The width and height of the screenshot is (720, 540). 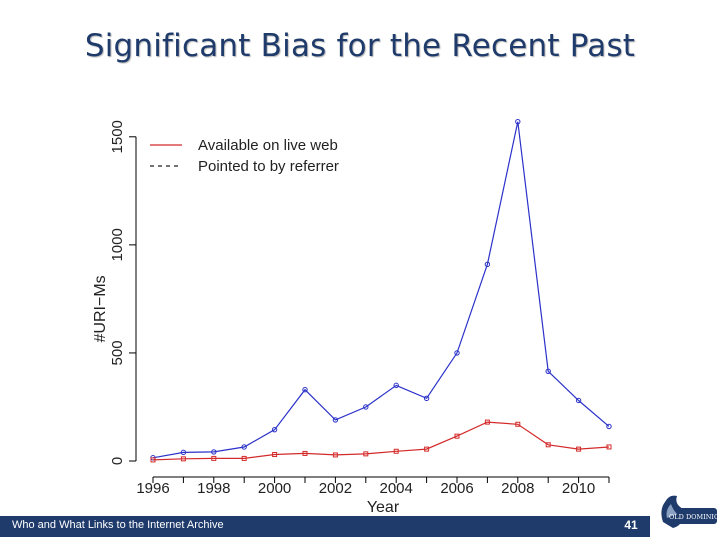 I want to click on y-tick-label: 0, so click(x=117, y=461).